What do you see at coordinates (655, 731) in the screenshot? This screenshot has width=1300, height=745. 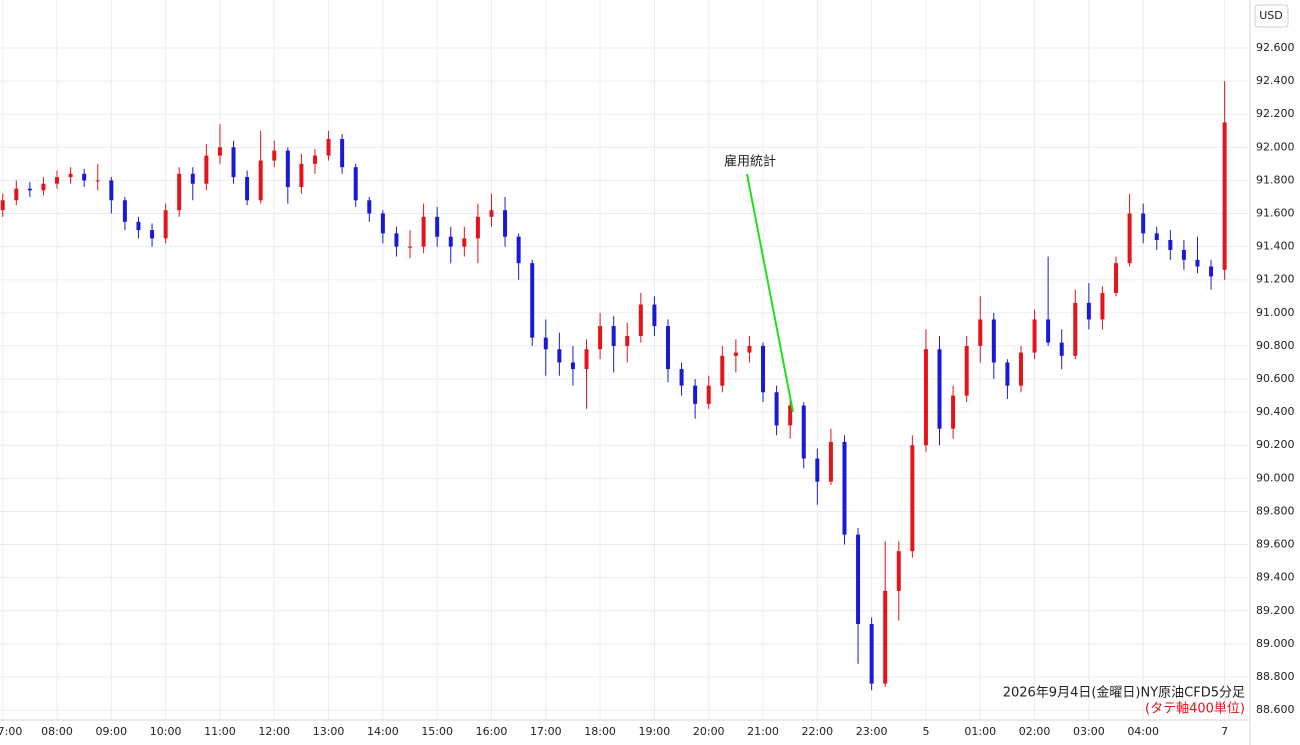 I see `x-tick-label: 19:00` at bounding box center [655, 731].